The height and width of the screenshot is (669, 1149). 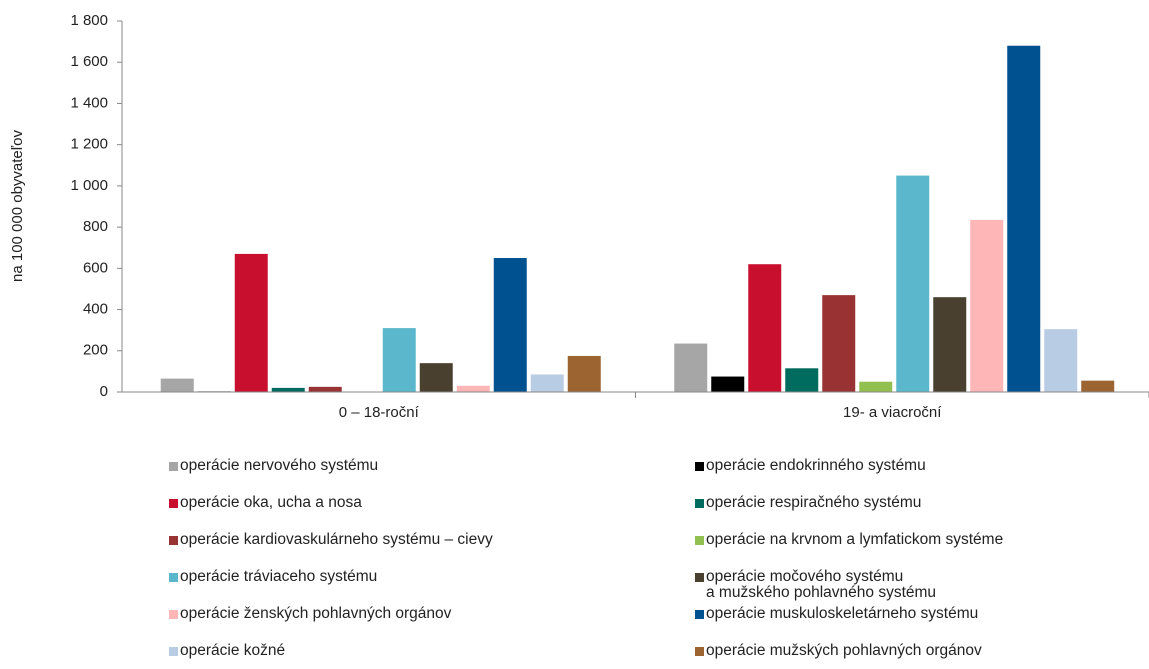 What do you see at coordinates (379, 412) in the screenshot?
I see `x-tick-label: 0 – 18-roční` at bounding box center [379, 412].